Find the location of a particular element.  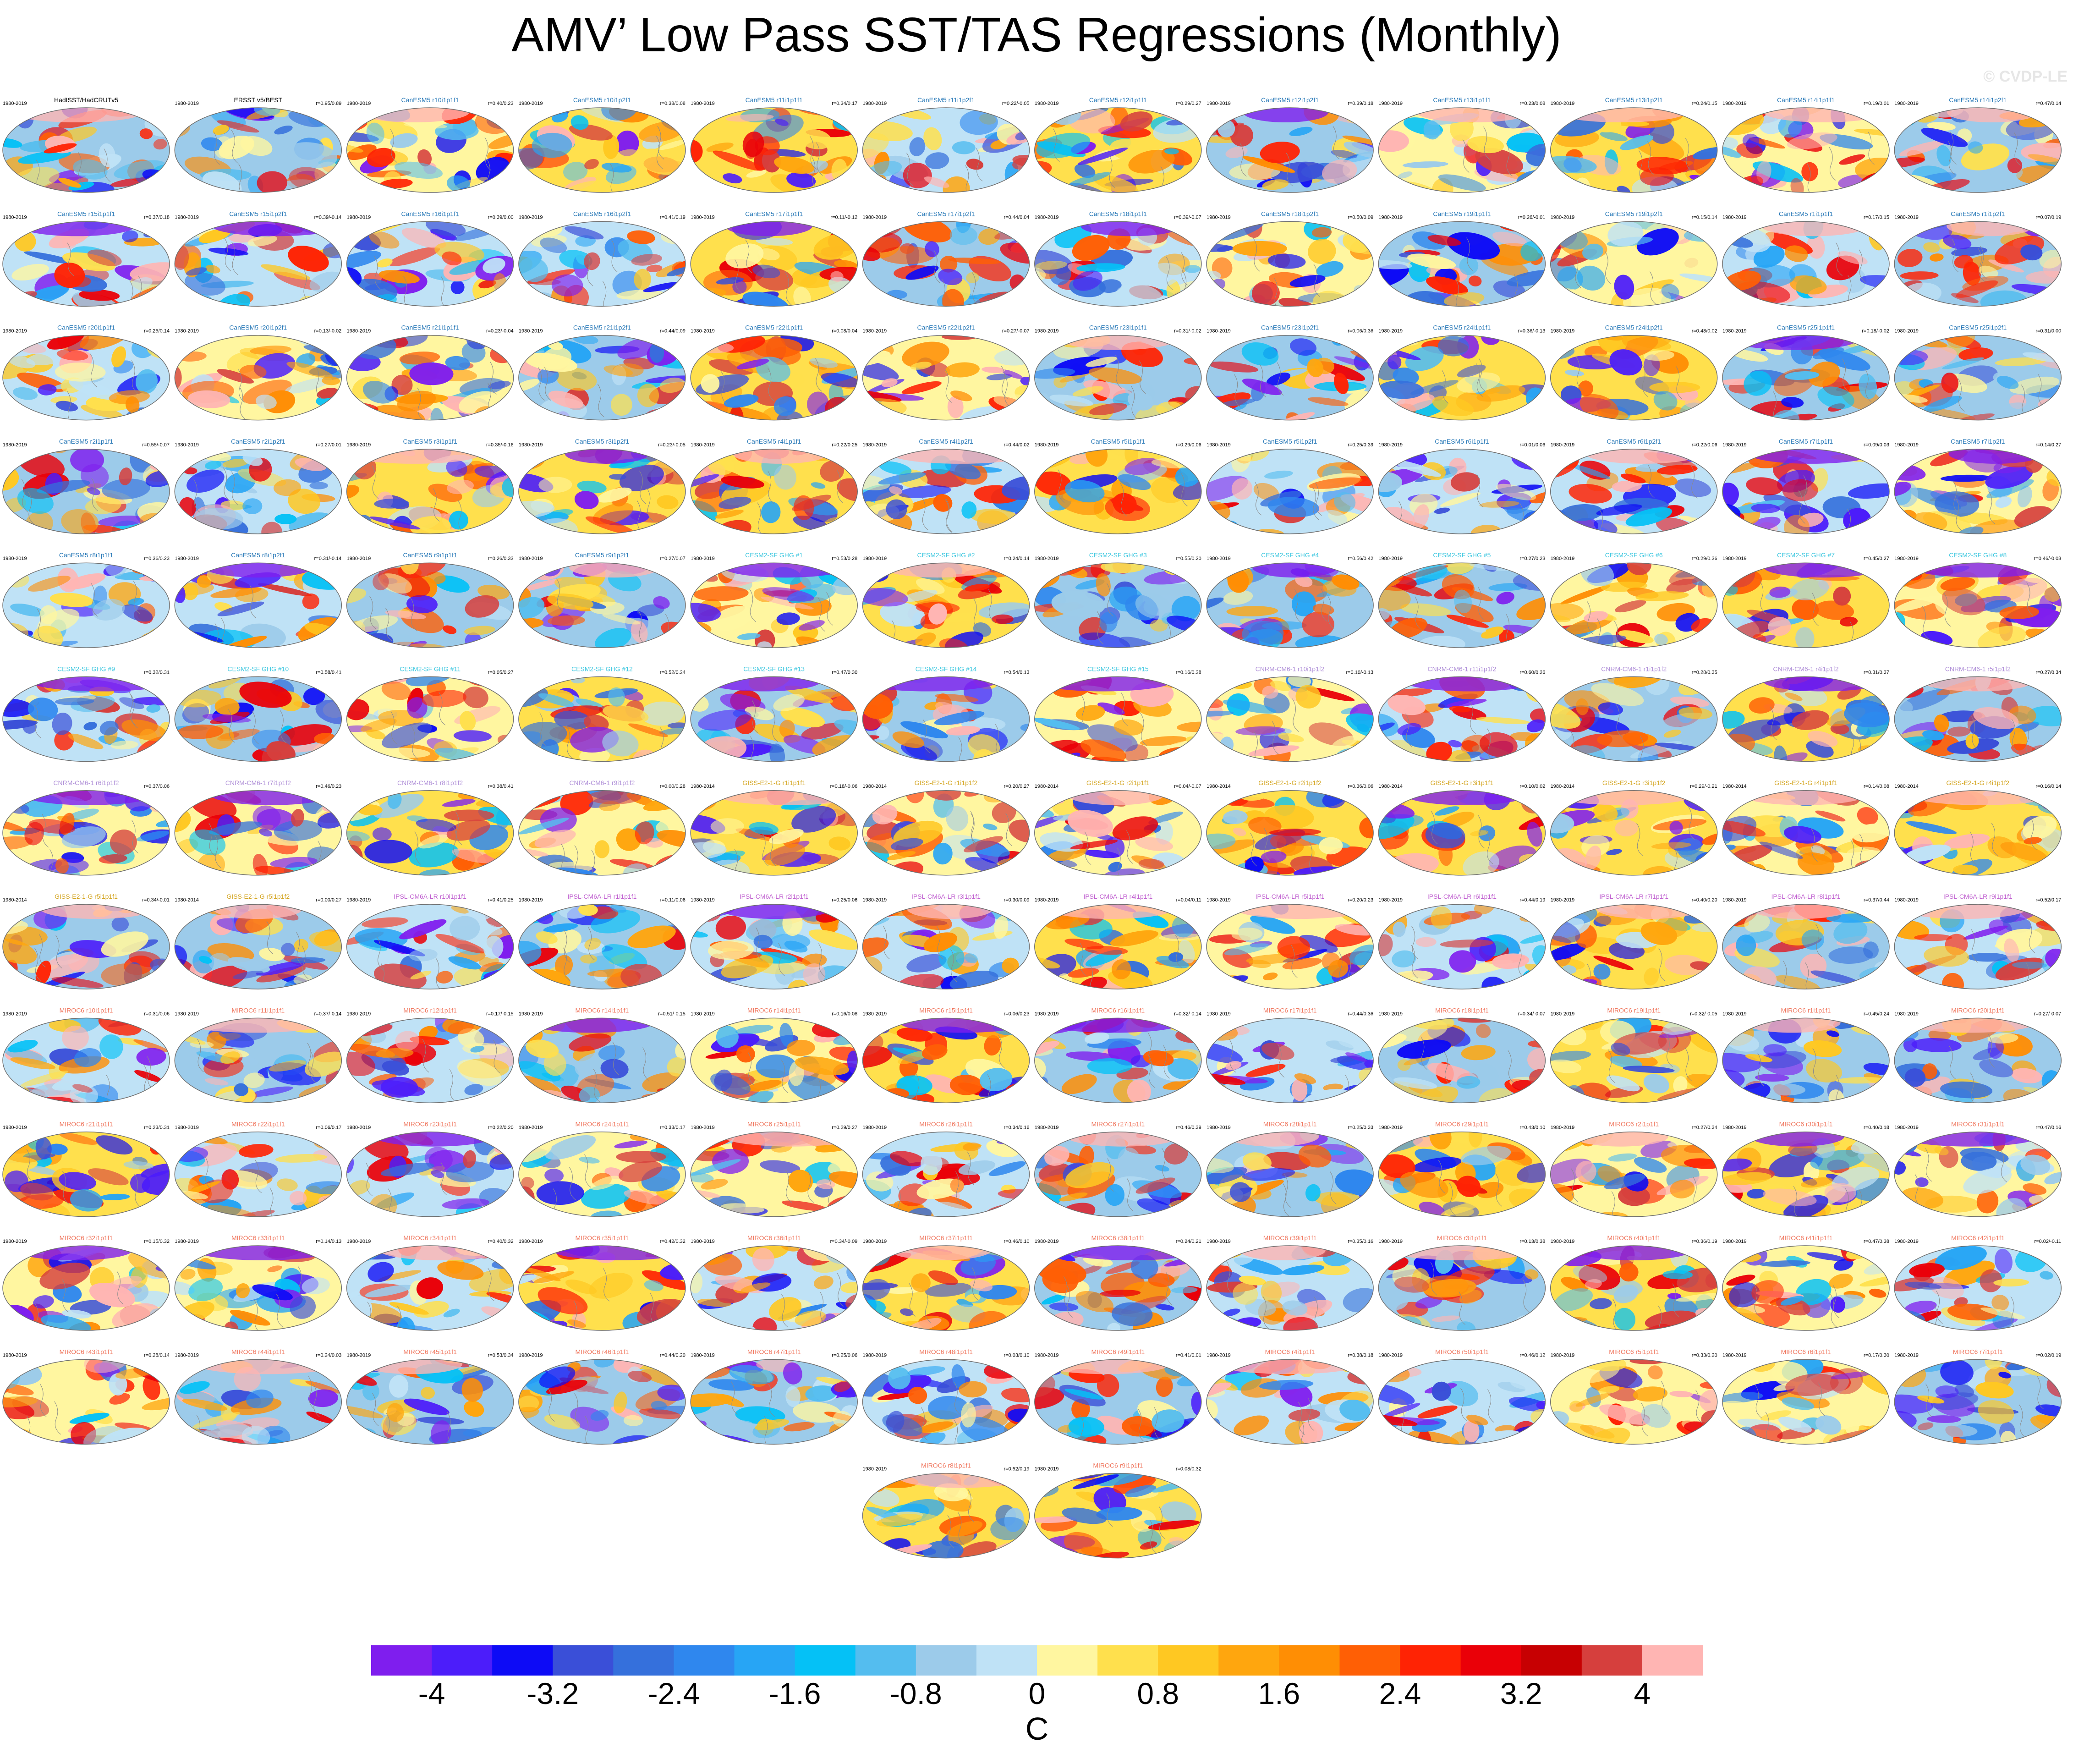

panel-stat: r=0.17/0.30 is located at coordinates (1876, 1355).